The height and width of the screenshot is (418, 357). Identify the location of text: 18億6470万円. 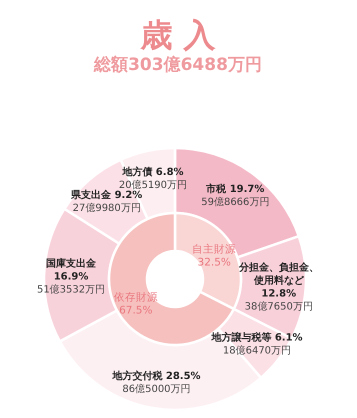
(257, 350).